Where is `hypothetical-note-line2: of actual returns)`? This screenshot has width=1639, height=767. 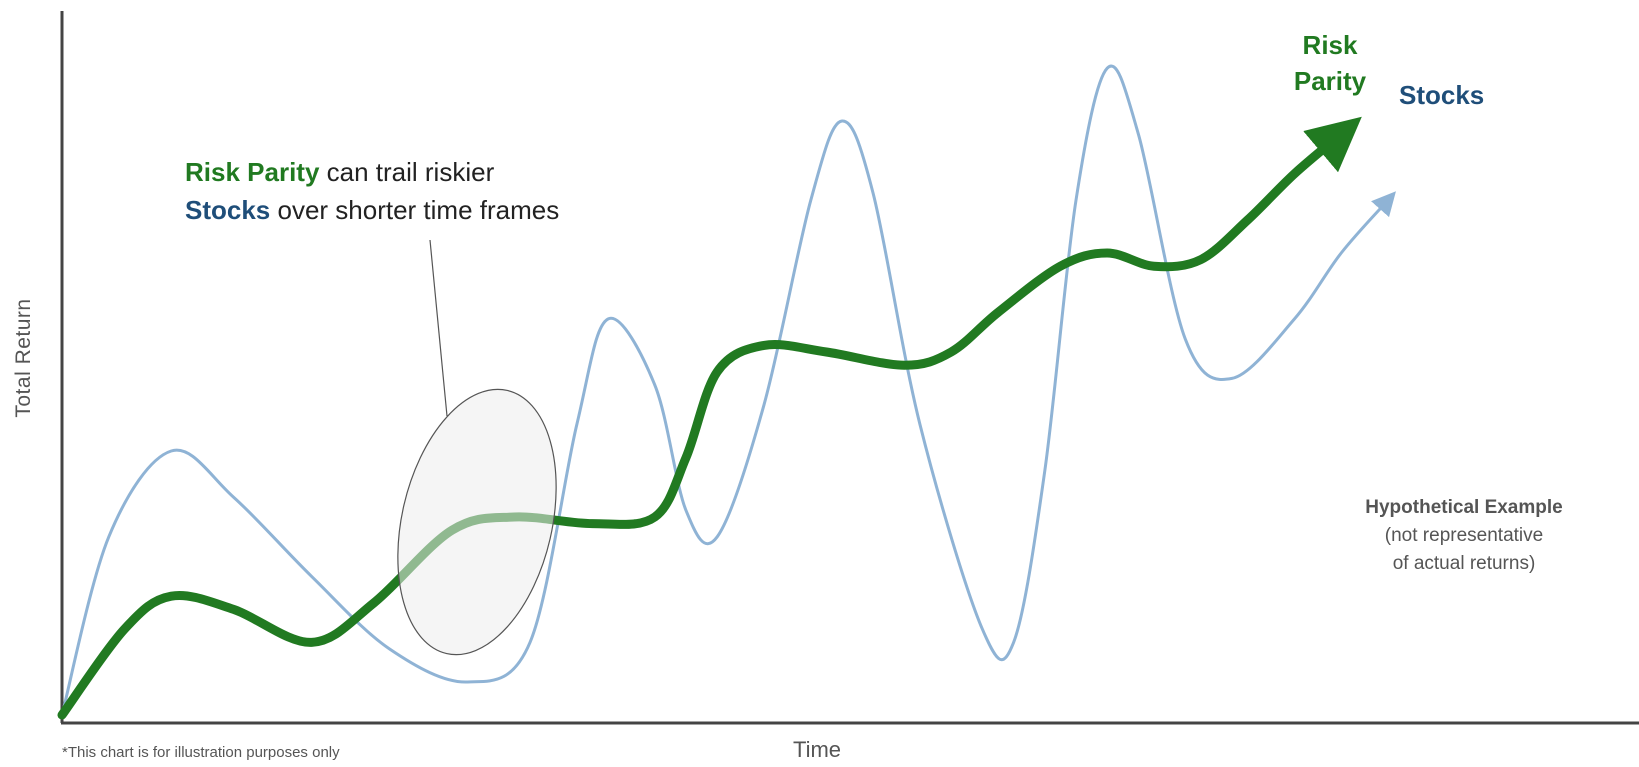 hypothetical-note-line2: of actual returns) is located at coordinates (1464, 563).